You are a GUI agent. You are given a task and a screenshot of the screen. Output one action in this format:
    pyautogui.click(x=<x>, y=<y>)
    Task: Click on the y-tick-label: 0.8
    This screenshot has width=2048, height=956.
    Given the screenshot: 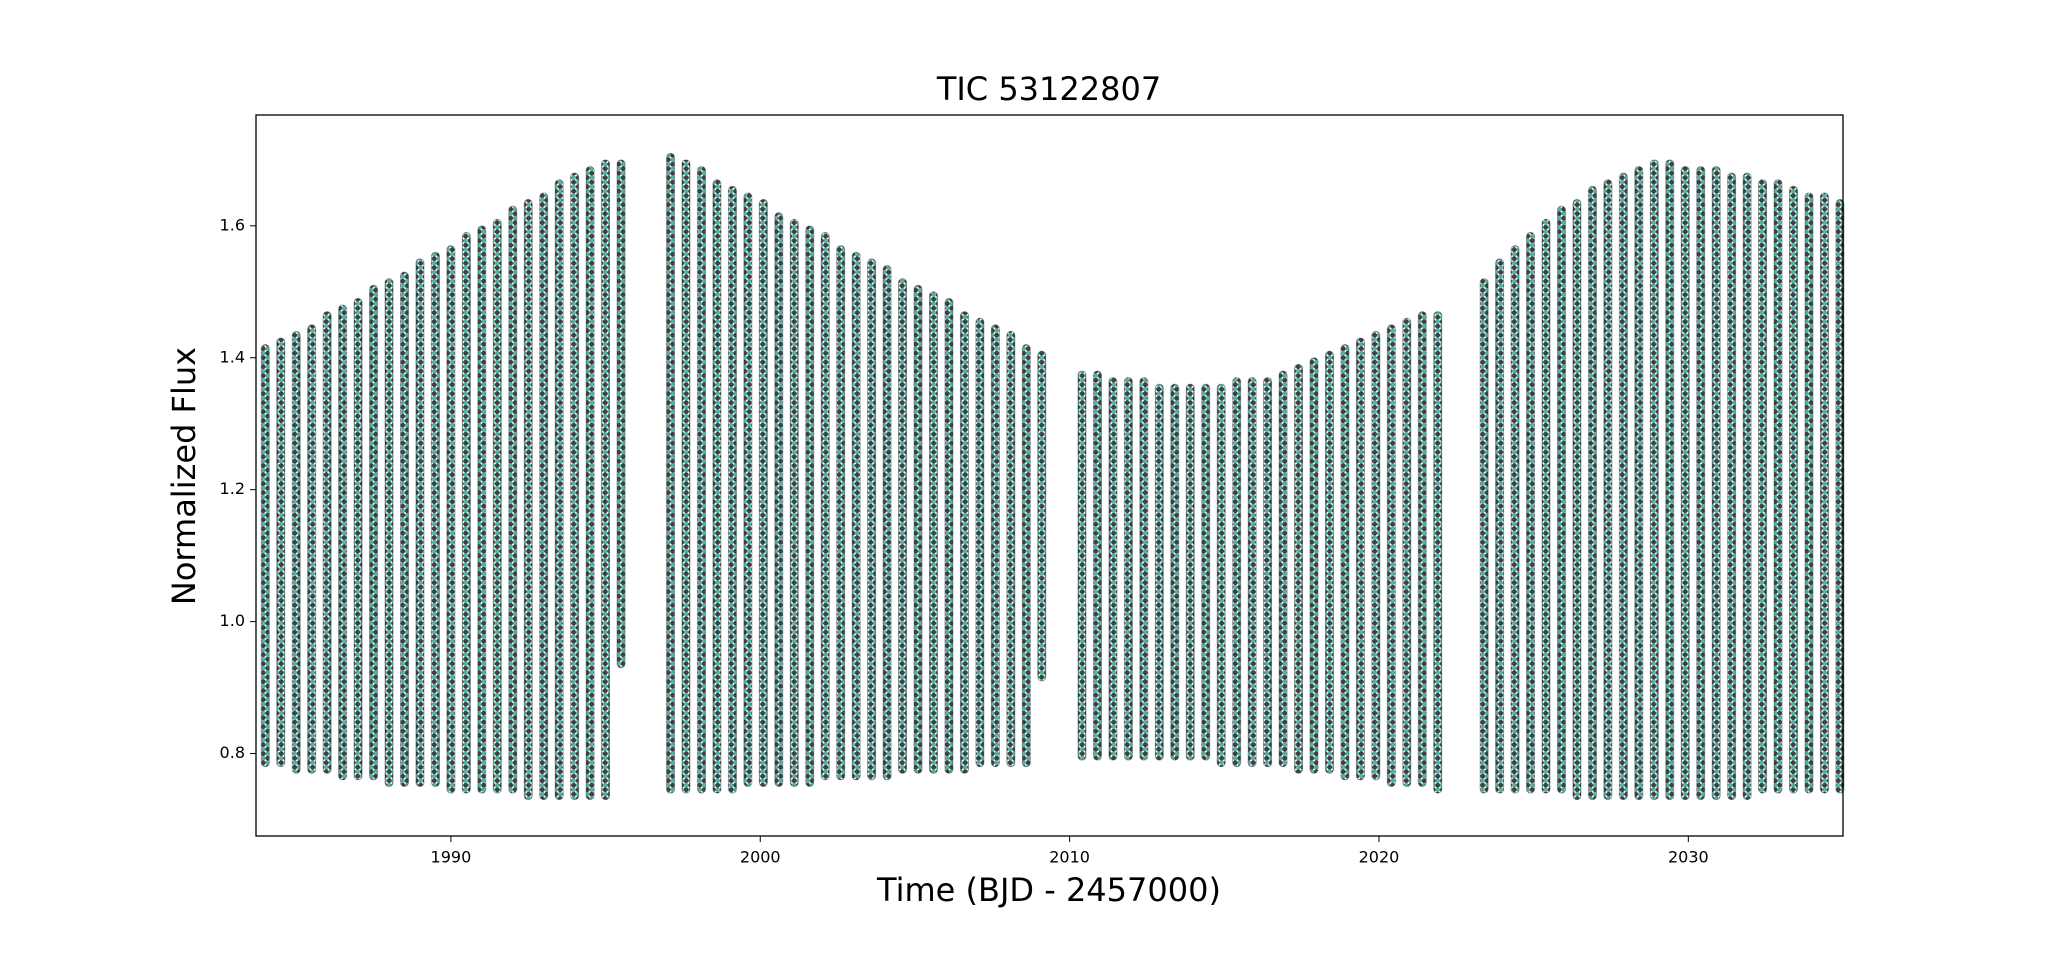 What is the action you would take?
    pyautogui.click(x=232, y=752)
    